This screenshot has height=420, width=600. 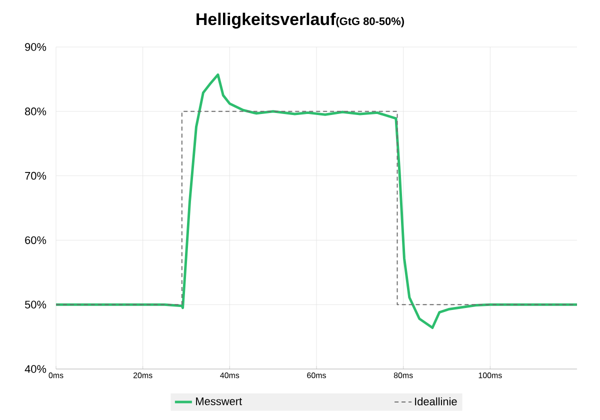 I want to click on legend-label: Ideallinie, so click(x=436, y=401).